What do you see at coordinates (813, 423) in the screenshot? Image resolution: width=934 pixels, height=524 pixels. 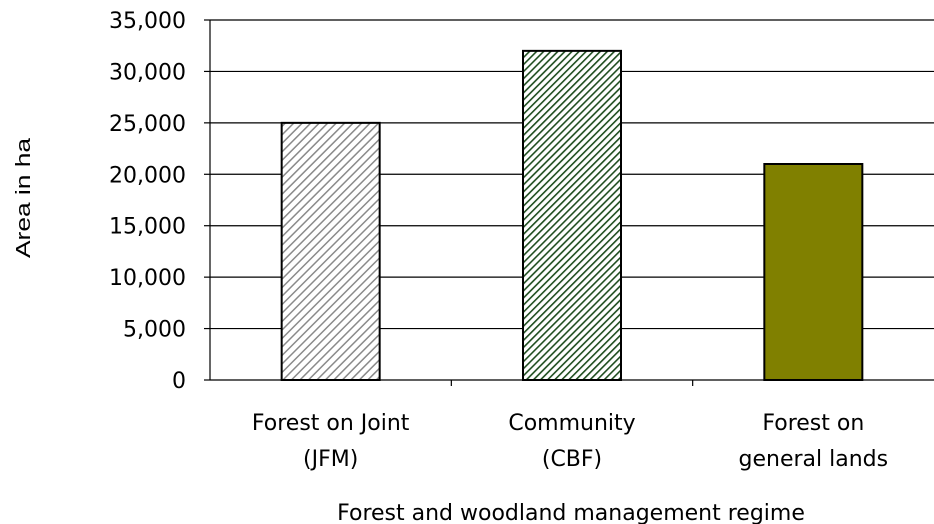 I see `x-category-label: Forest on` at bounding box center [813, 423].